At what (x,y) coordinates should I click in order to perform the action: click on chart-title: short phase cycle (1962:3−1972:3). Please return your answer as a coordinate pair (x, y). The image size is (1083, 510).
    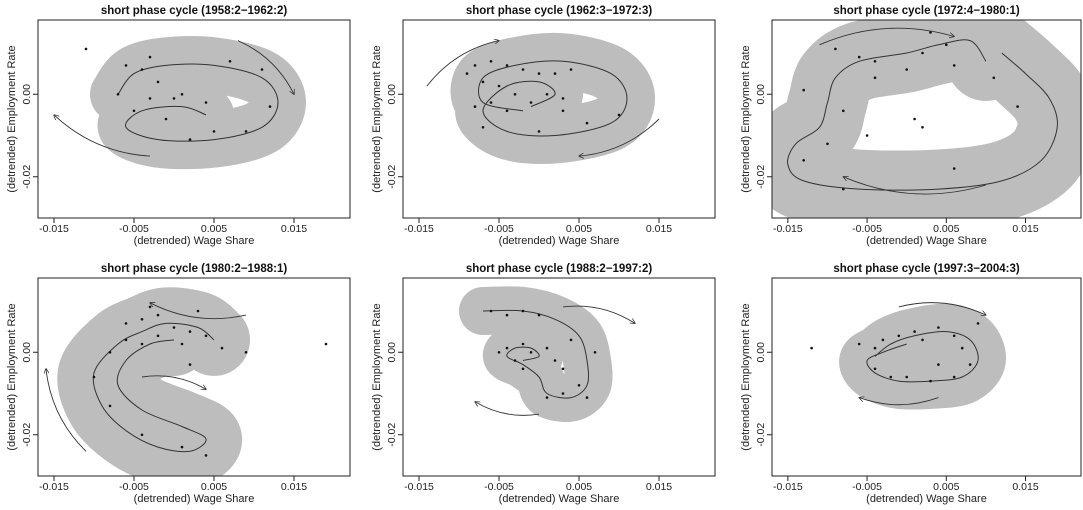
    Looking at the image, I should click on (559, 11).